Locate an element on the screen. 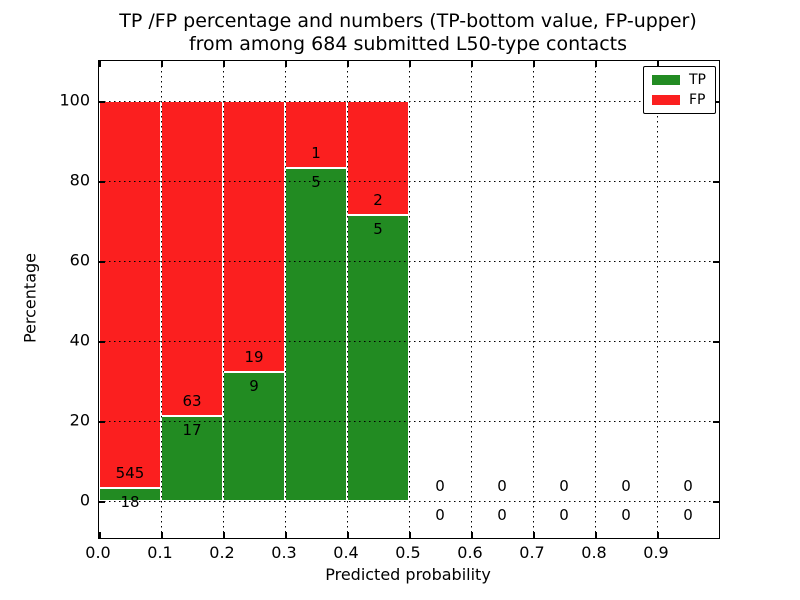 The image size is (800, 600). fp-count-label: 63 is located at coordinates (192, 401).